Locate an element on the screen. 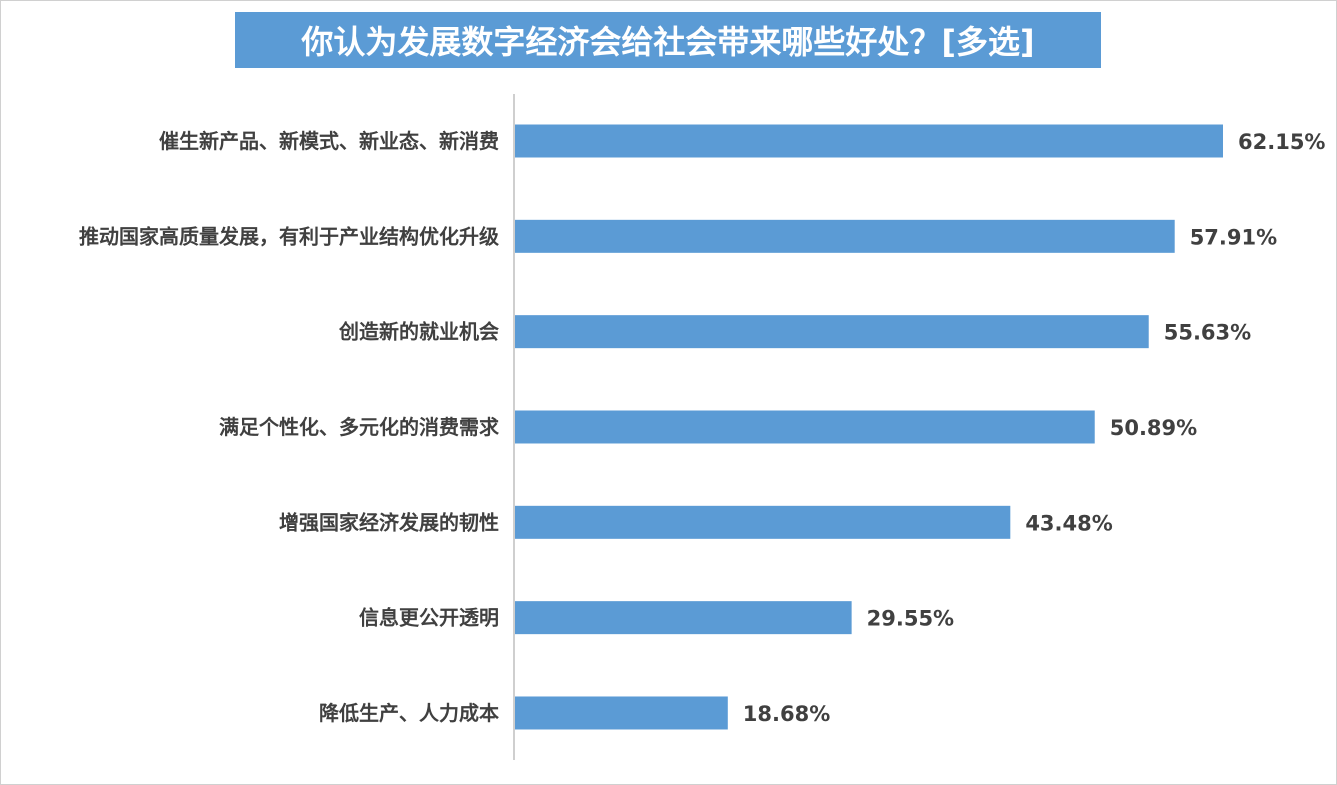 This screenshot has height=785, width=1337. category-label: 创造新的就业机会 is located at coordinates (418, 332).